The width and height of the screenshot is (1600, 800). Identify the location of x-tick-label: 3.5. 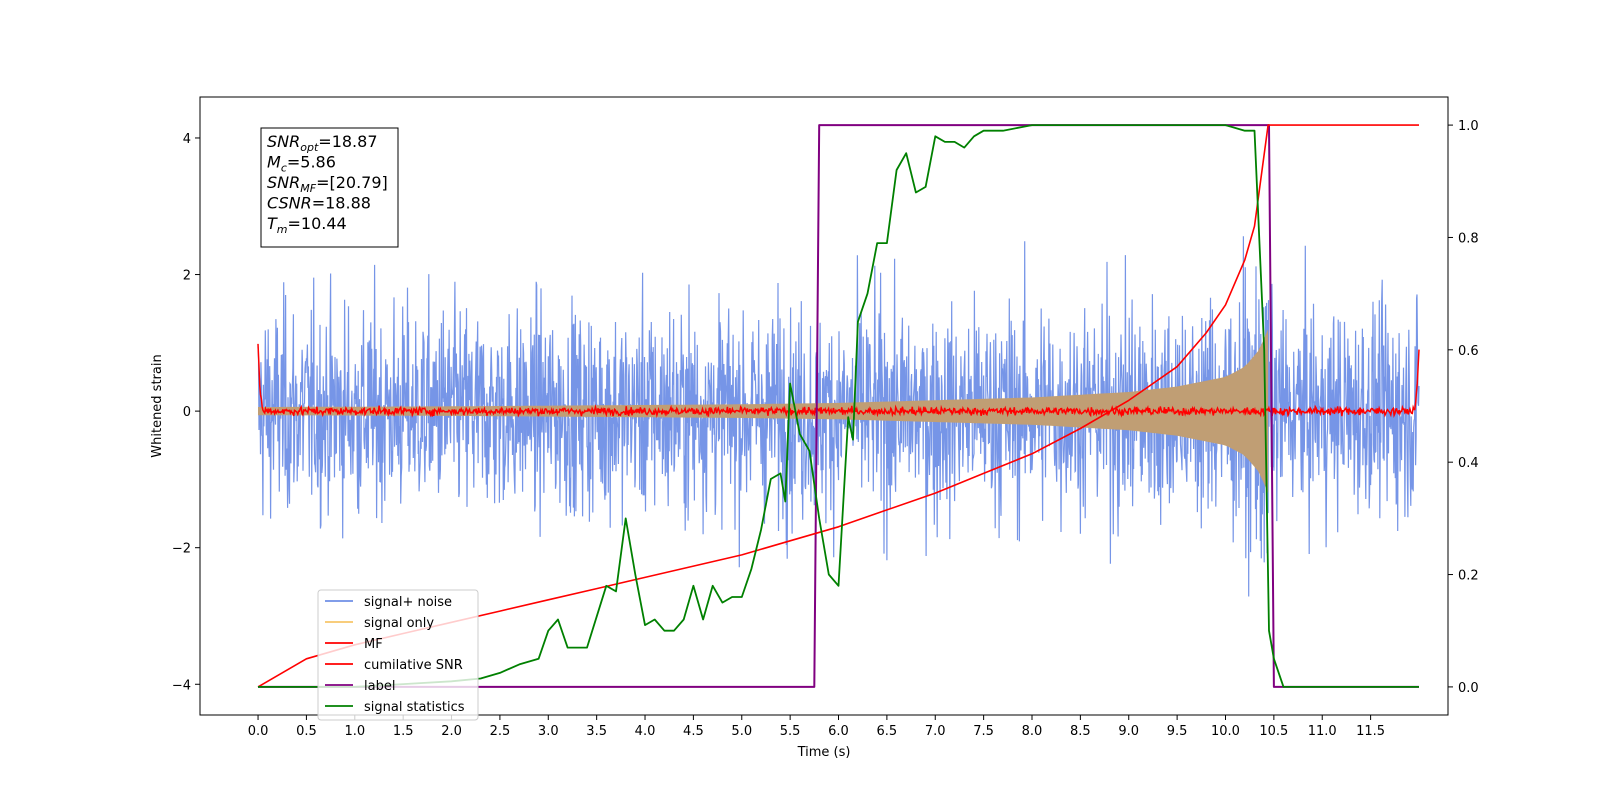
(596, 731).